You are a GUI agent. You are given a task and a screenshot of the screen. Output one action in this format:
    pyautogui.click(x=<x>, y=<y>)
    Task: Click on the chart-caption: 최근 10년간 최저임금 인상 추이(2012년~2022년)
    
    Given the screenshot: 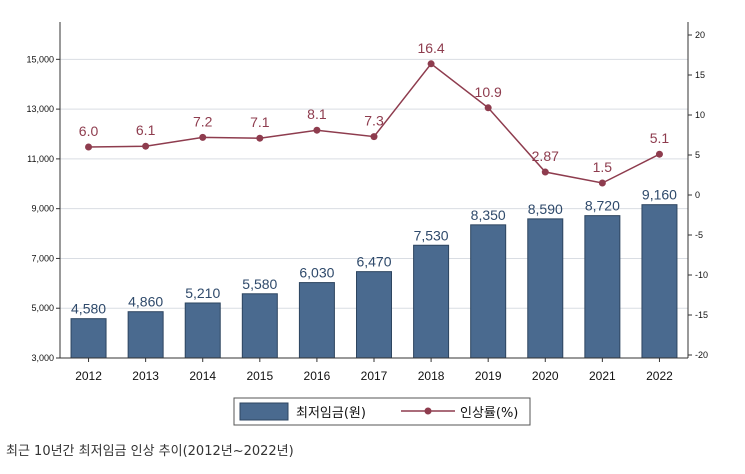 What is the action you would take?
    pyautogui.click(x=150, y=451)
    